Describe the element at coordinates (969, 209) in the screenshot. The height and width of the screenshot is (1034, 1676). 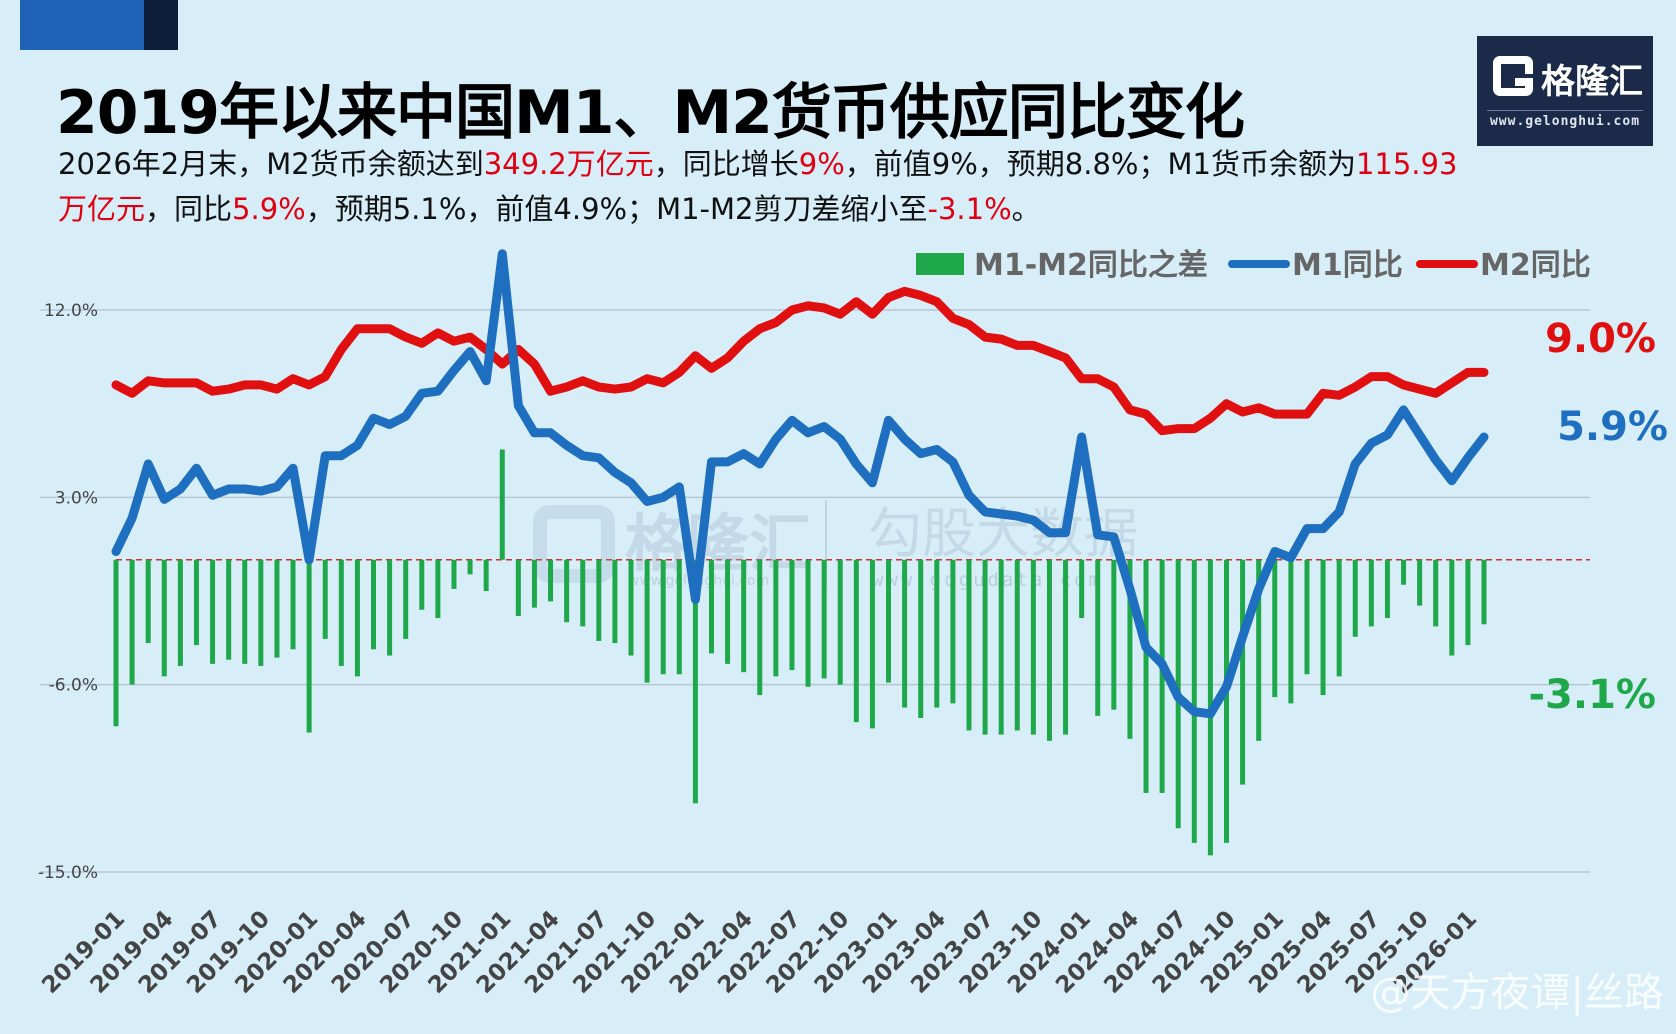
I see `subtitle-part: -3.1%` at that location.